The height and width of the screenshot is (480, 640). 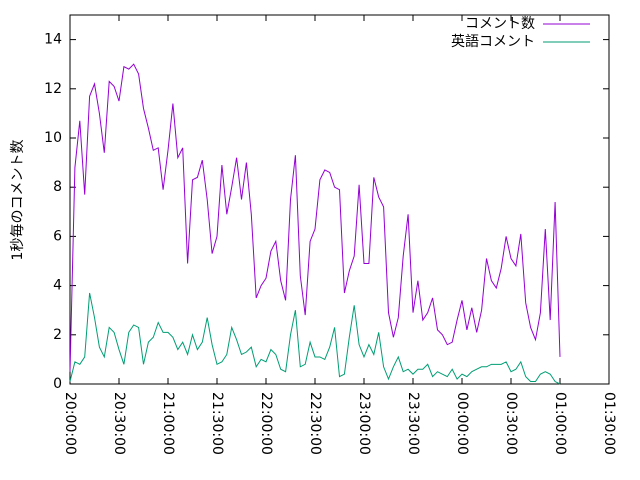 I want to click on x-tick-label: 20:00:00, so click(x=70, y=423).